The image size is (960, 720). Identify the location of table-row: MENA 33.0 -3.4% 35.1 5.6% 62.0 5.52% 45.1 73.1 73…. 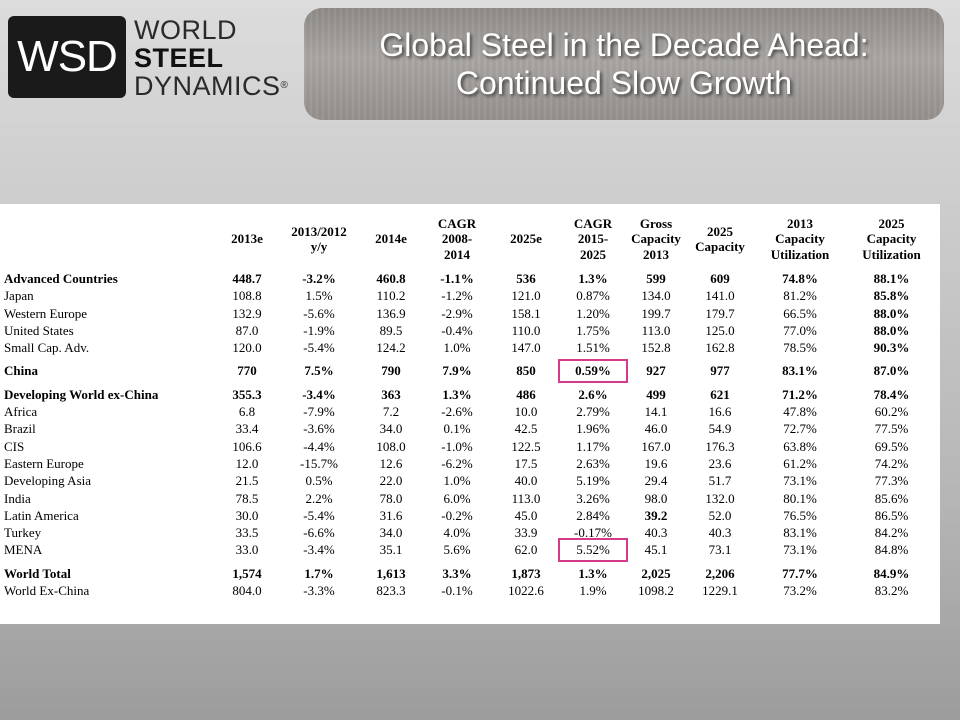
(470, 549).